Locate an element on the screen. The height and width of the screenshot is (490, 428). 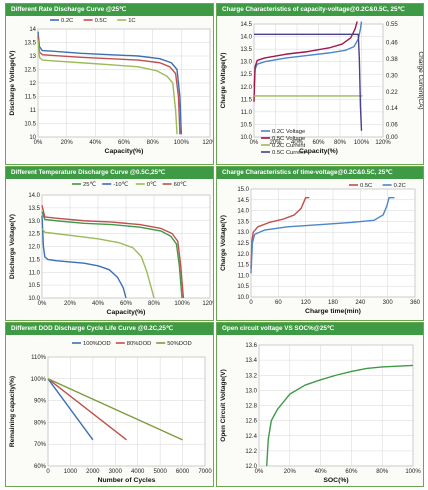
x-tick-label: 3000 is located at coordinates (116, 472).